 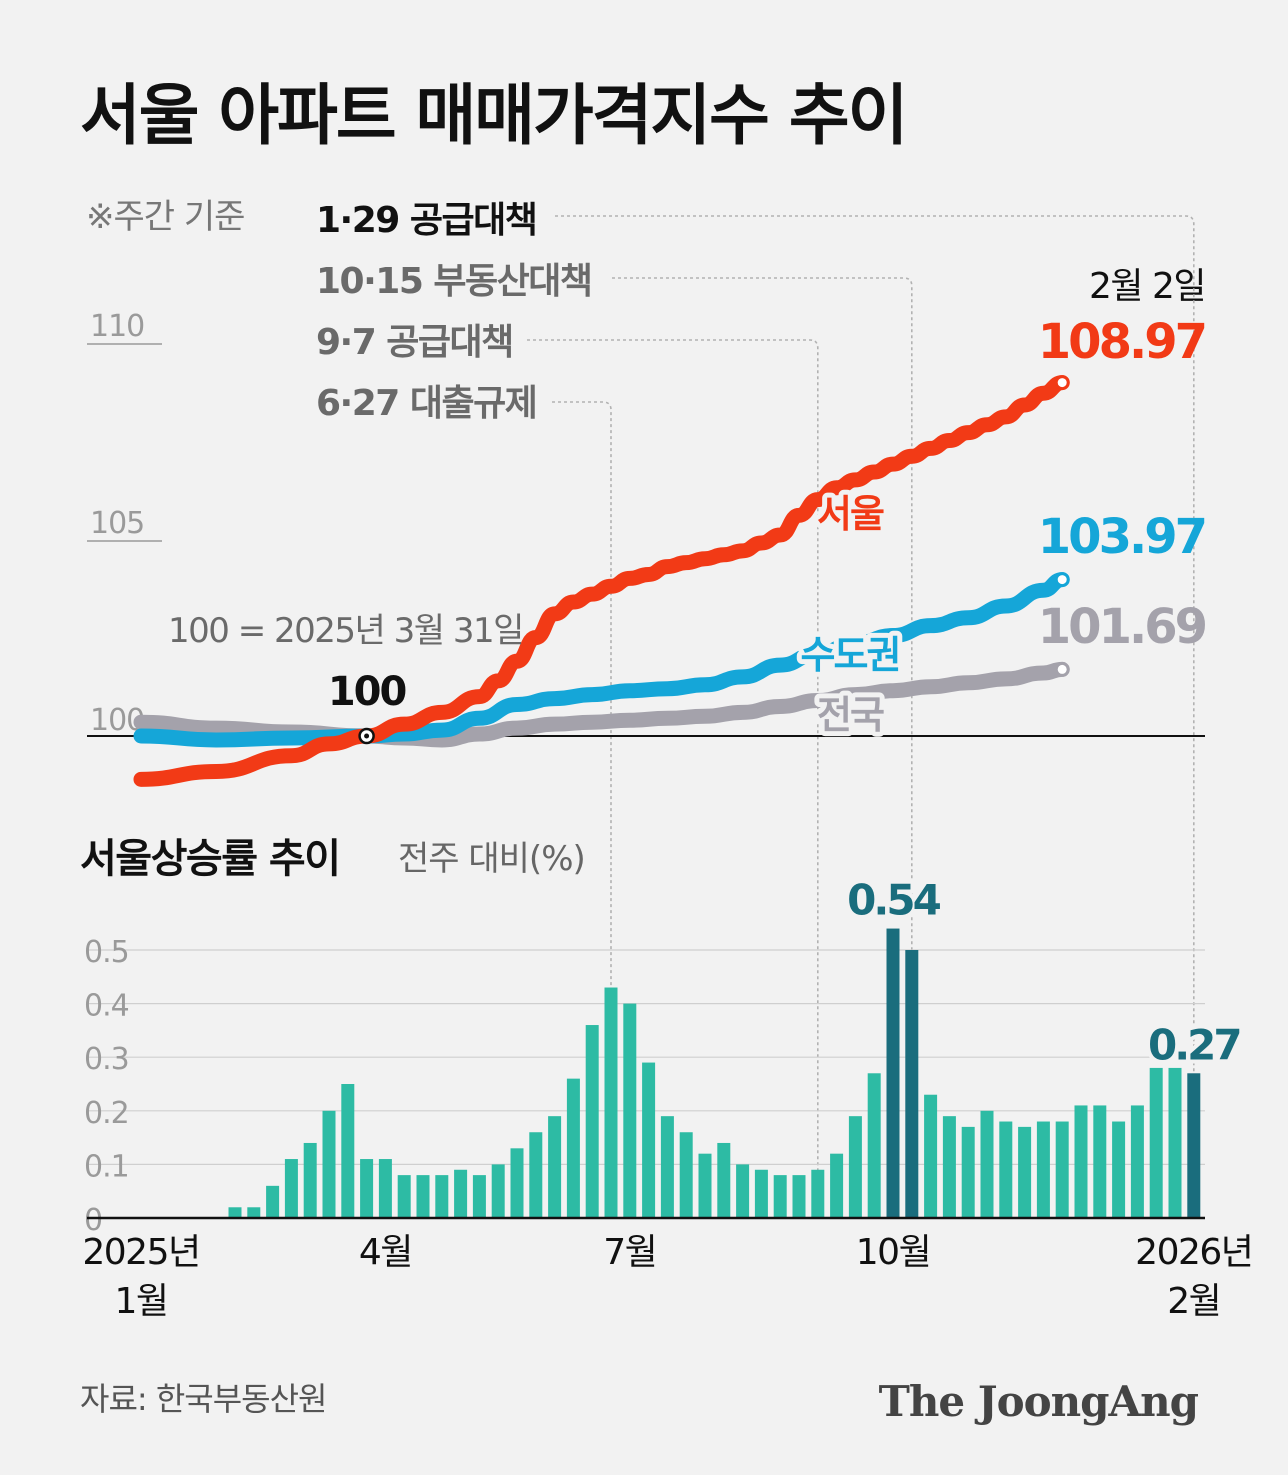 I want to click on bar-y-tick-label: 0.1, so click(x=106, y=1166).